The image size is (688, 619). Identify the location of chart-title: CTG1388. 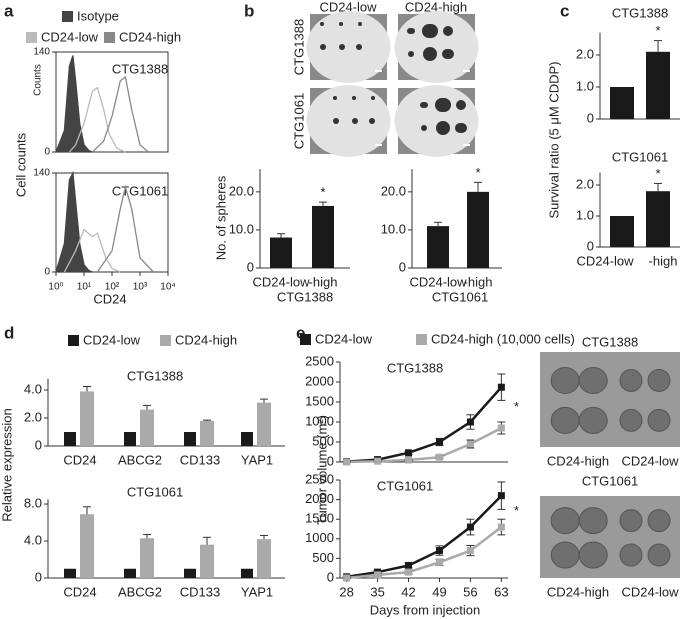
(140, 68).